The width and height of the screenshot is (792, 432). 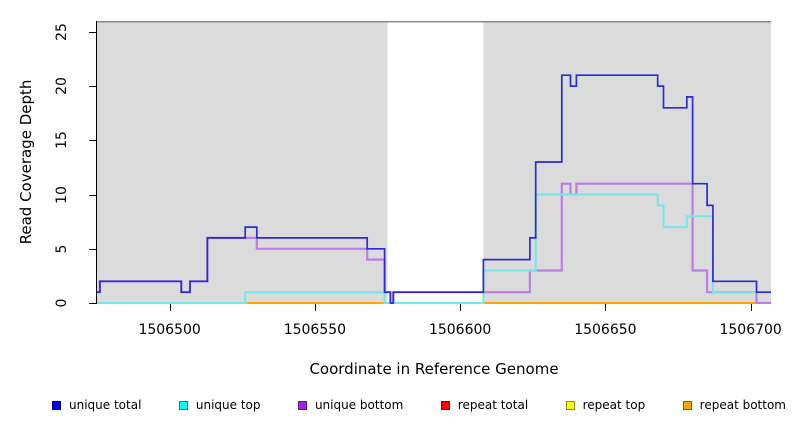 I want to click on x-tick-label: 1506550, so click(x=315, y=330).